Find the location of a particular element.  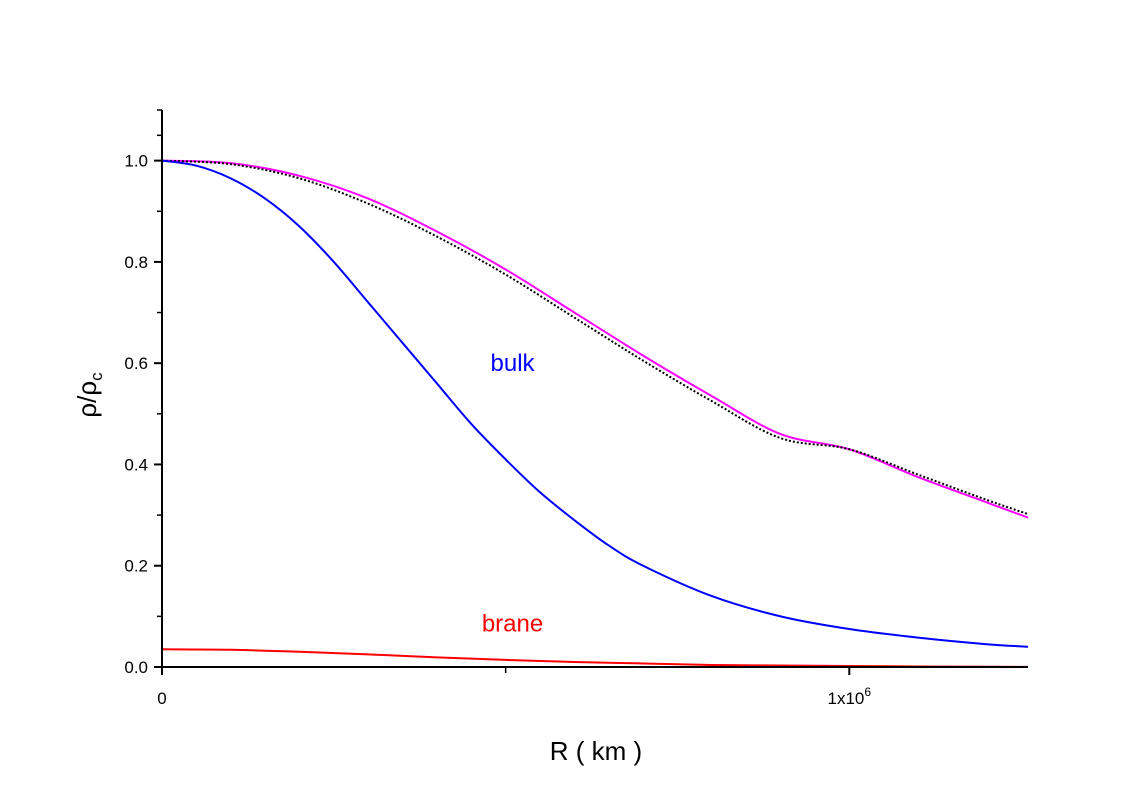

y-tick-label: 0.4 is located at coordinates (136, 464).